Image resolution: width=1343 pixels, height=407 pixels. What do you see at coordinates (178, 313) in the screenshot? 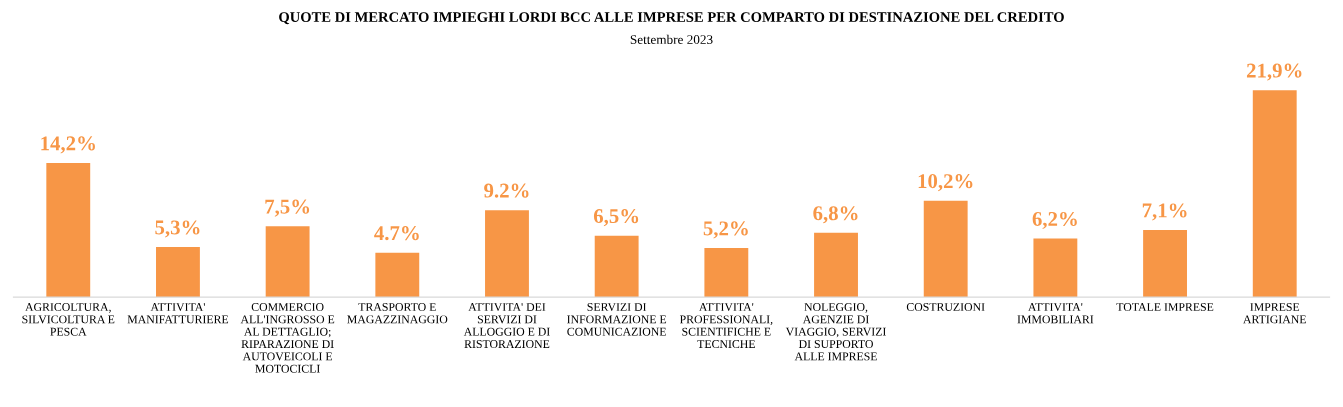
I see `x-tick-label: ATTIVITA' MANIFATTURIERE` at bounding box center [178, 313].